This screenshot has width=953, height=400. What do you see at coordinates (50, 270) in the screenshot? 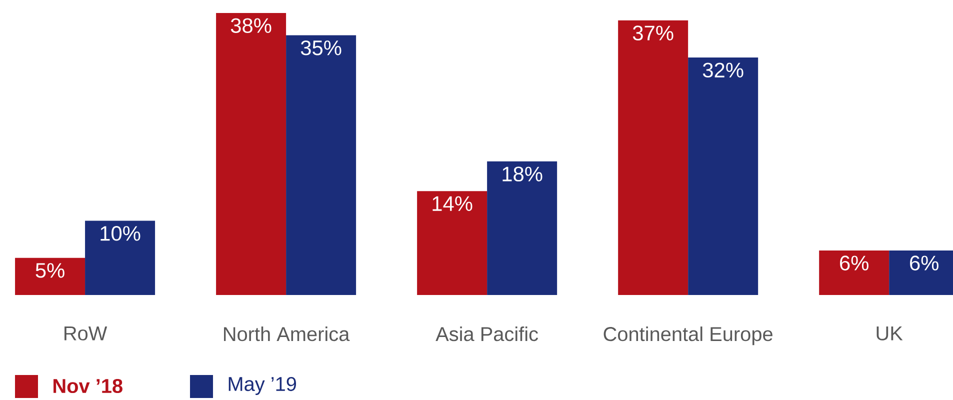
I see `data-label: 5%` at bounding box center [50, 270].